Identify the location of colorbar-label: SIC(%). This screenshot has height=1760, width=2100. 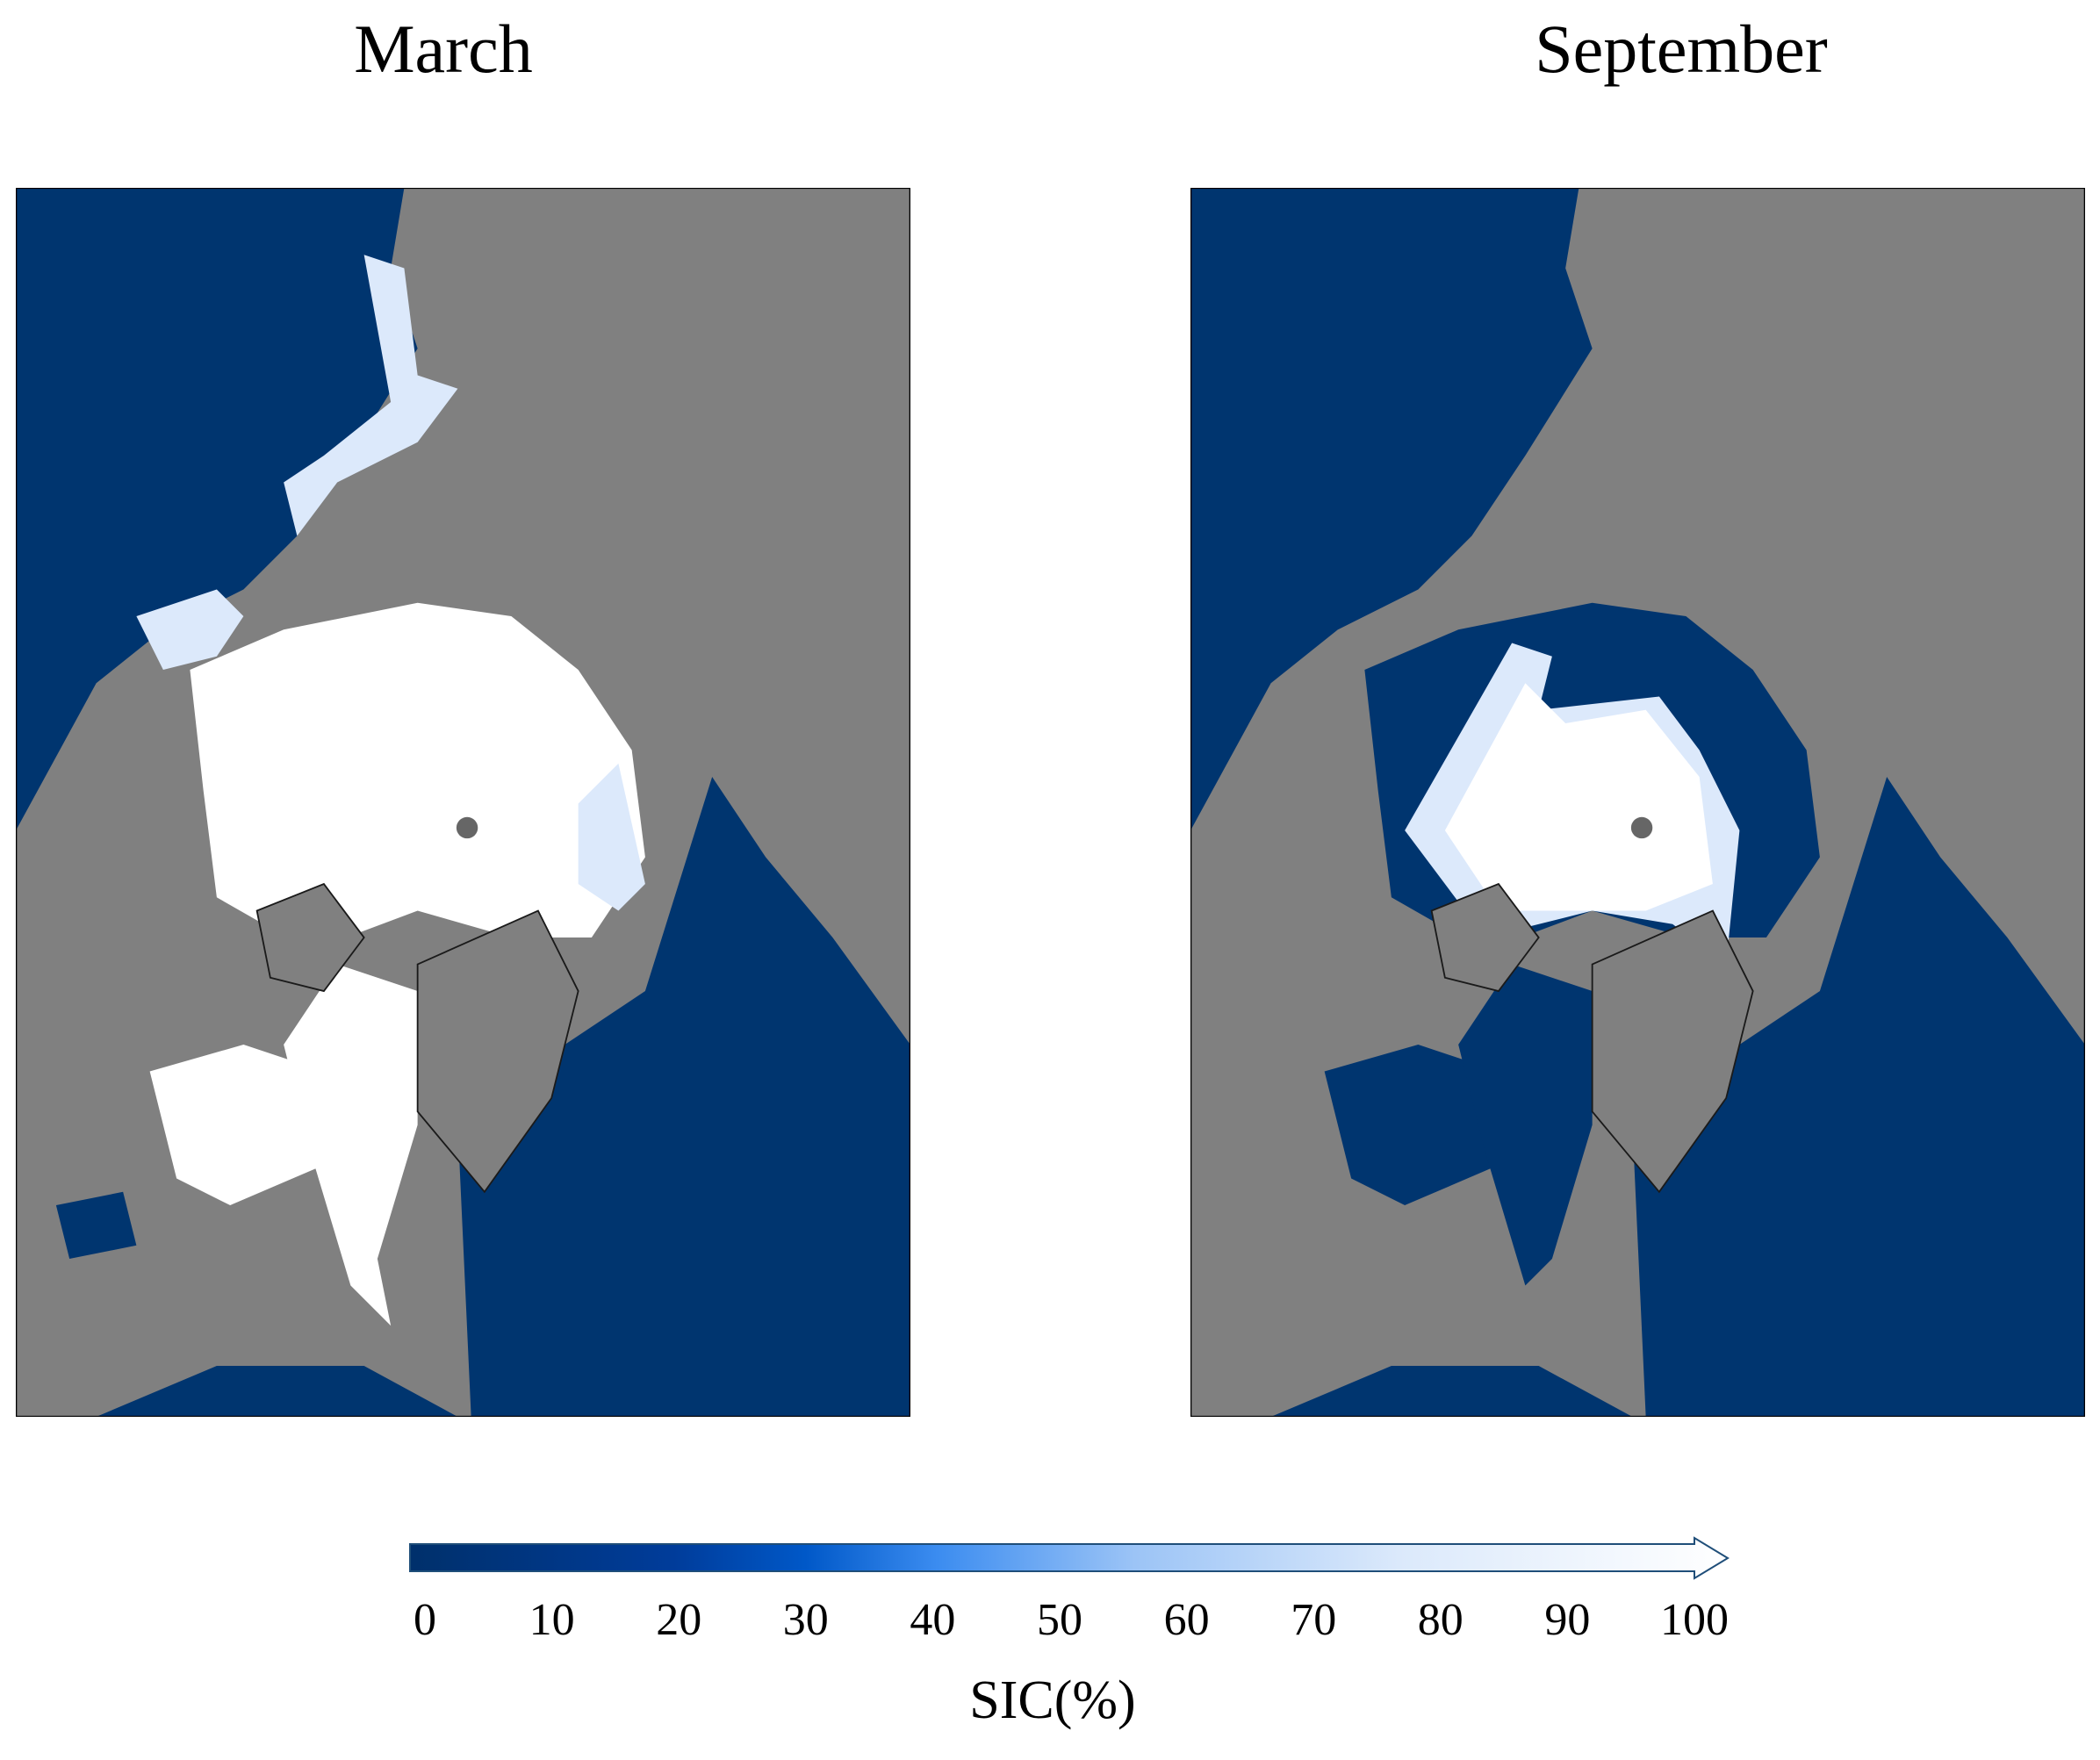
(1052, 1700).